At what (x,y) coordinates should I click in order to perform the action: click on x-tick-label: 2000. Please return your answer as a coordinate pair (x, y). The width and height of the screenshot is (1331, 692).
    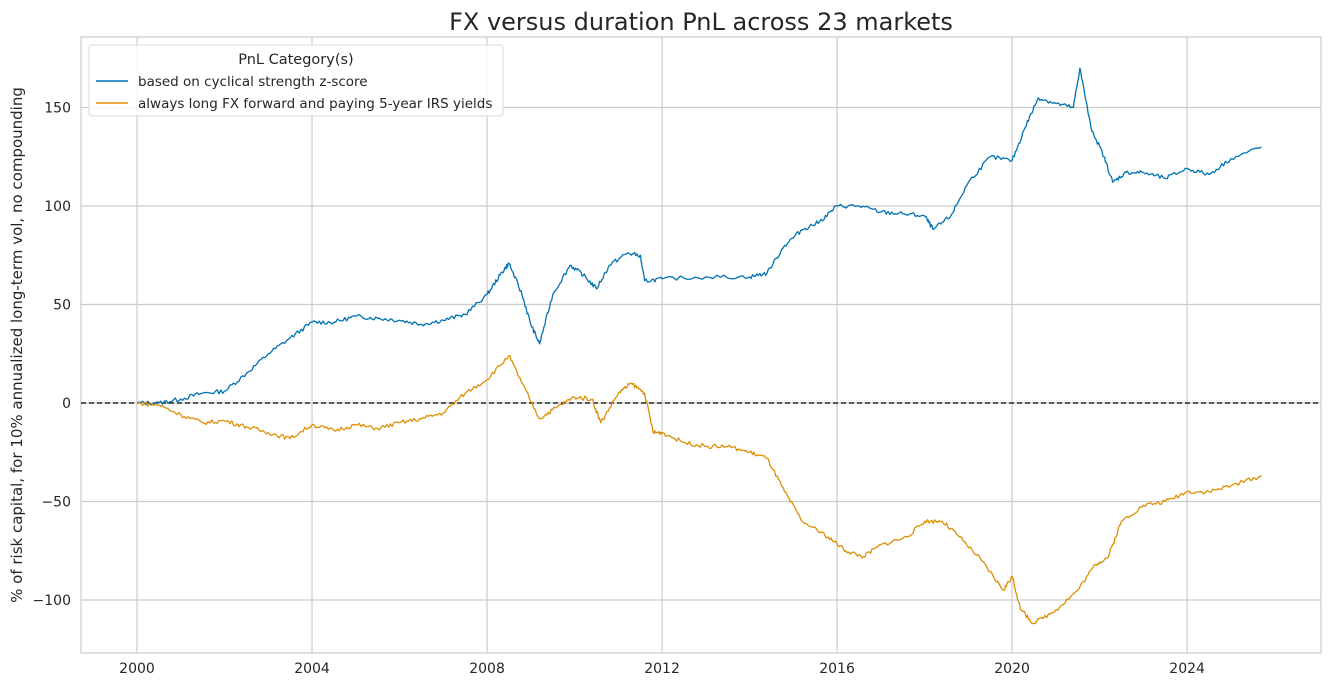
    Looking at the image, I should click on (137, 669).